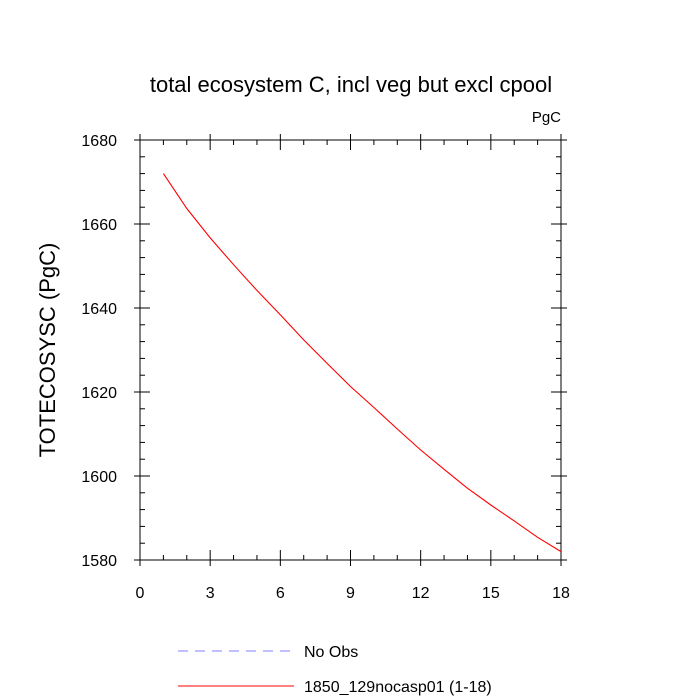  Describe the element at coordinates (99, 561) in the screenshot. I see `y-tick-label: 1580` at that location.